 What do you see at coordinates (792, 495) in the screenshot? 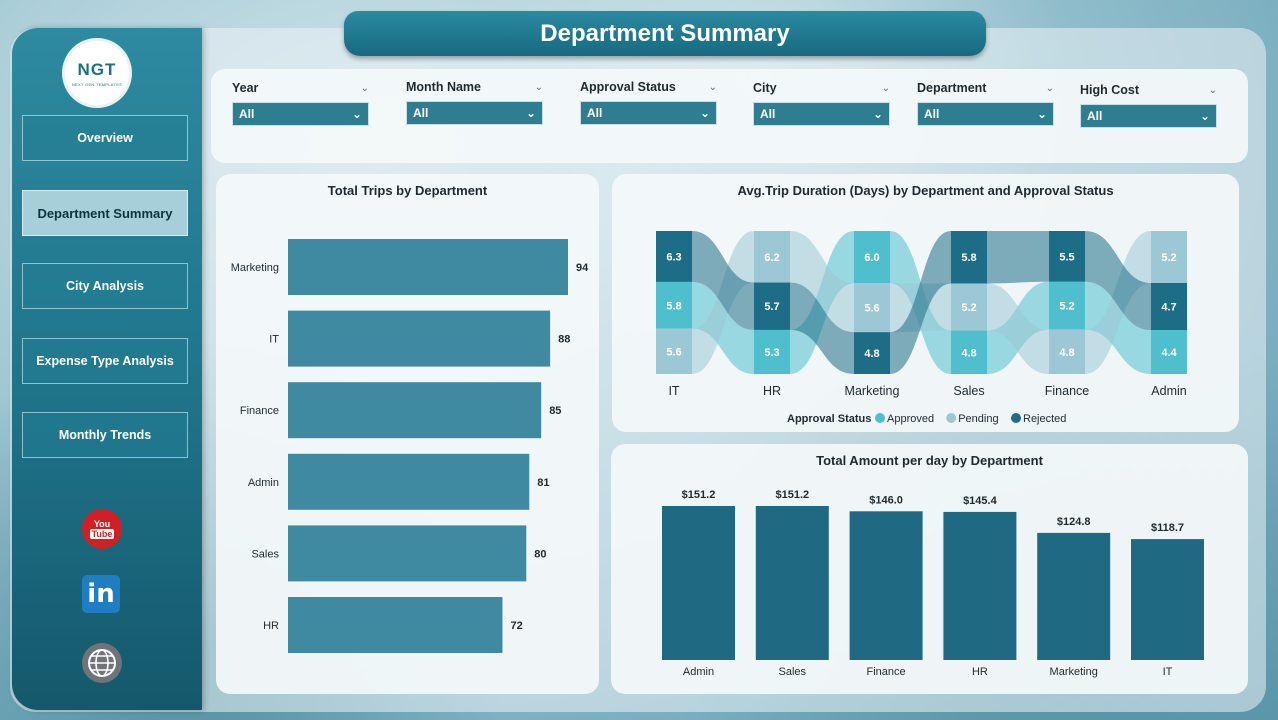
I see `data-label: $151.2` at bounding box center [792, 495].